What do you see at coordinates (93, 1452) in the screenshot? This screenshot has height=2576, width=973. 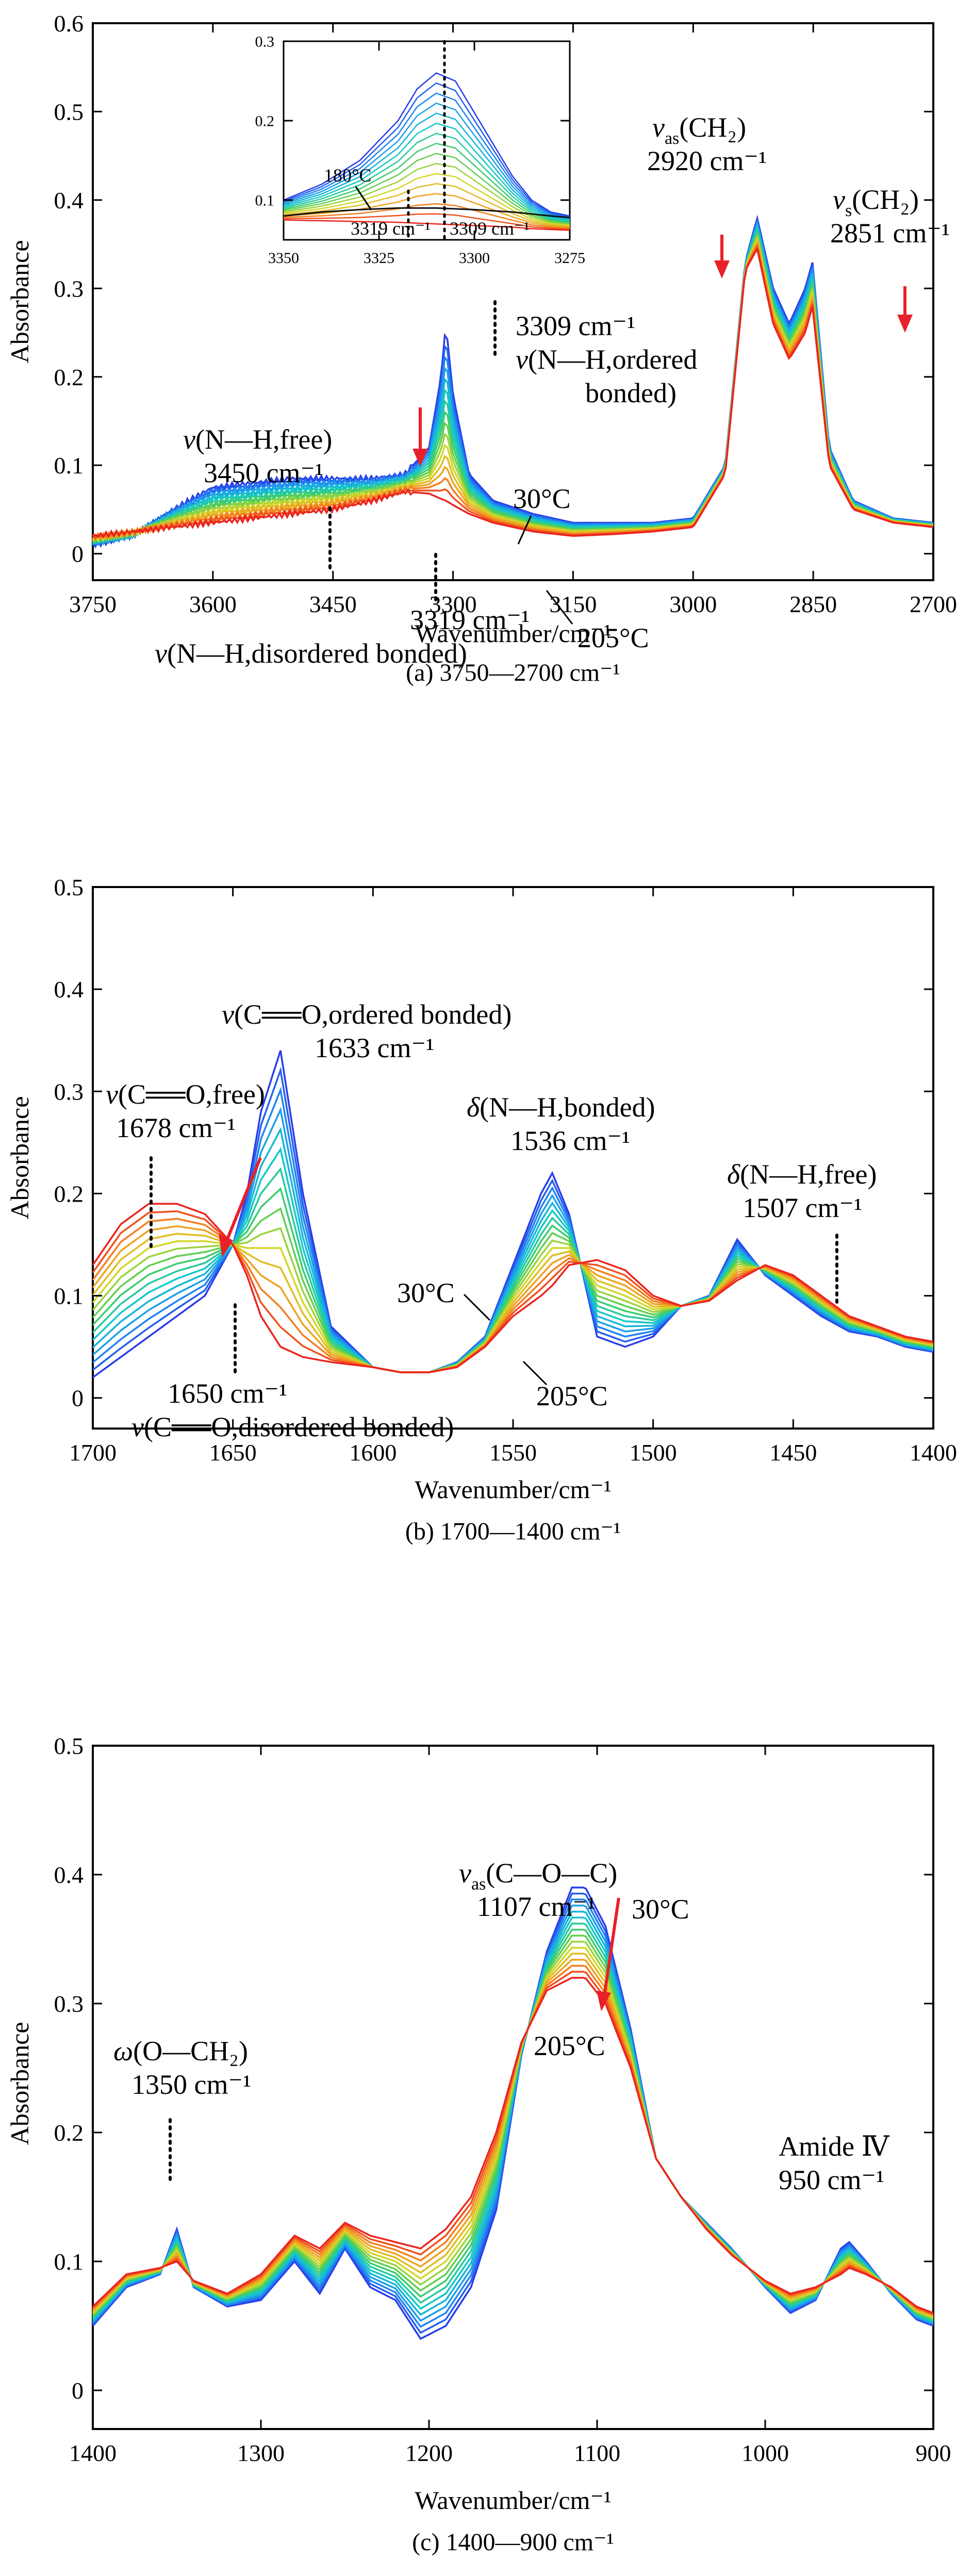 I see `x-tick-label: 1700` at bounding box center [93, 1452].